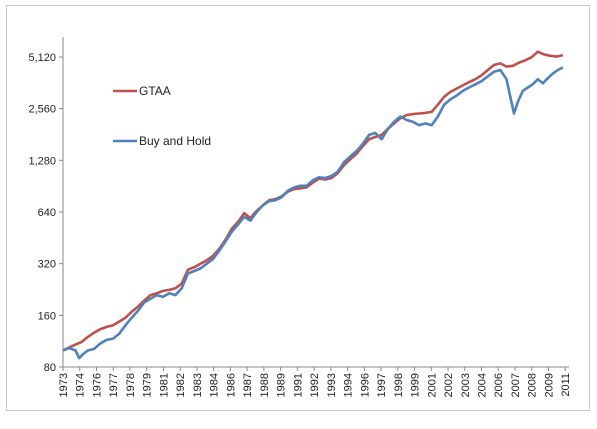  What do you see at coordinates (42, 161) in the screenshot?
I see `y-tick-label: 1,280` at bounding box center [42, 161].